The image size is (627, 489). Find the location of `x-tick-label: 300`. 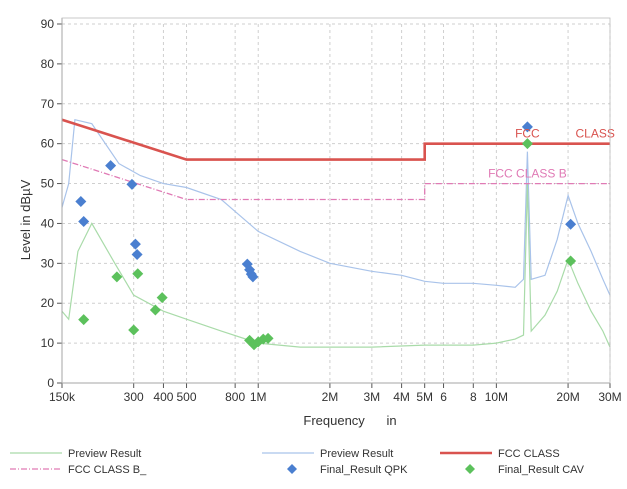

x-tick-label: 300 is located at coordinates (134, 397).